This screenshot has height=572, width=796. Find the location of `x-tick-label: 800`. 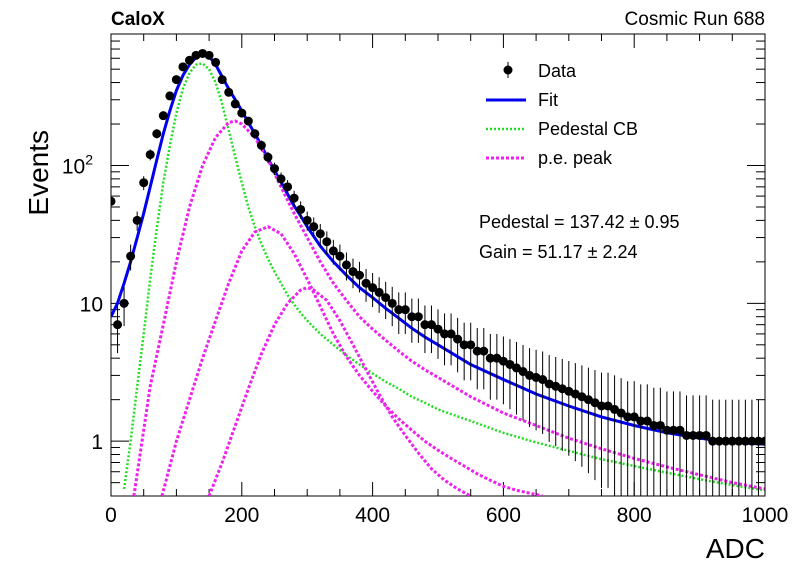

x-tick-label: 800 is located at coordinates (634, 515).